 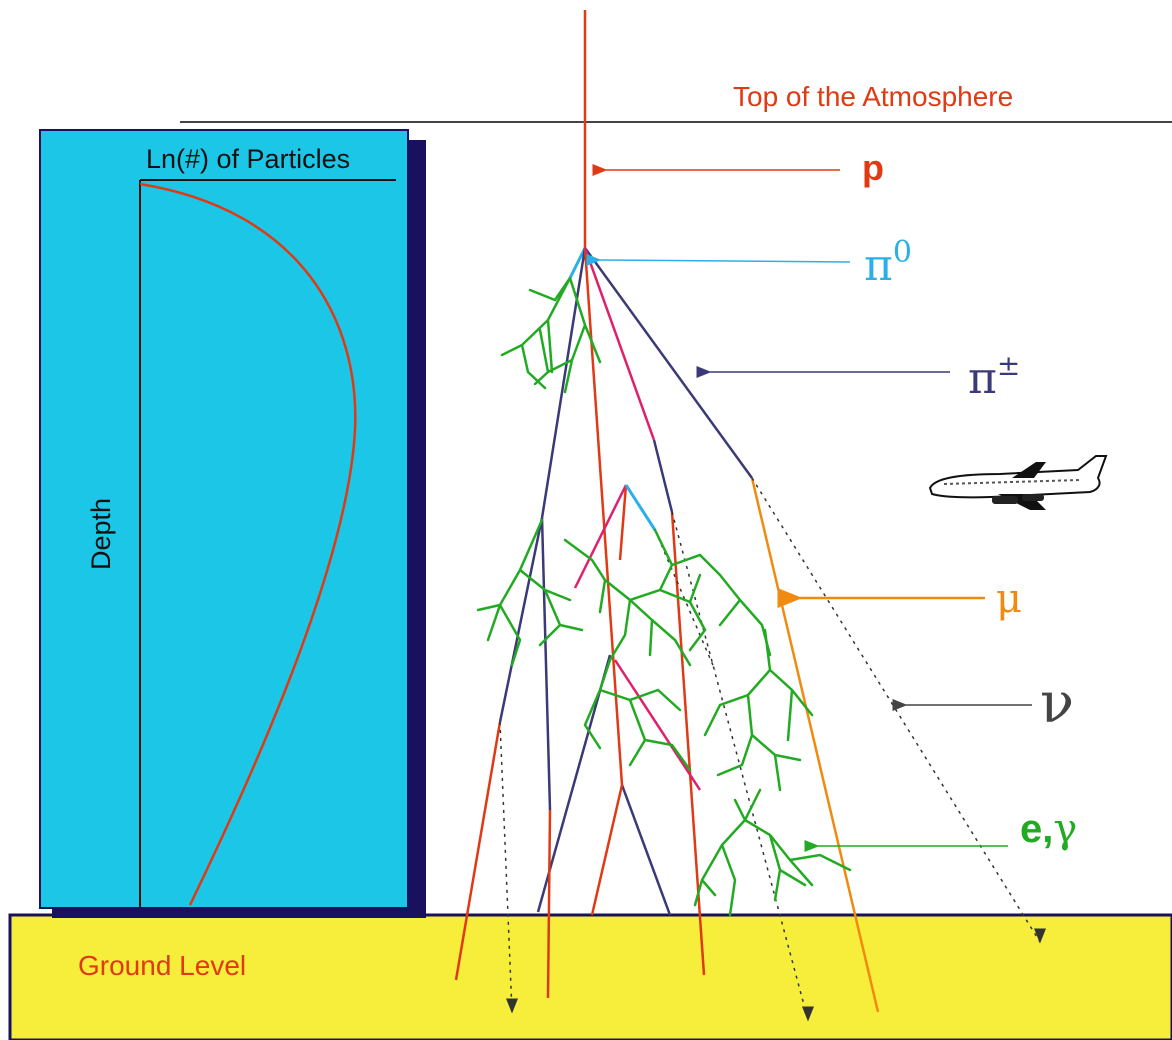 What do you see at coordinates (1009, 599) in the screenshot?
I see `muon-label: μ` at bounding box center [1009, 599].